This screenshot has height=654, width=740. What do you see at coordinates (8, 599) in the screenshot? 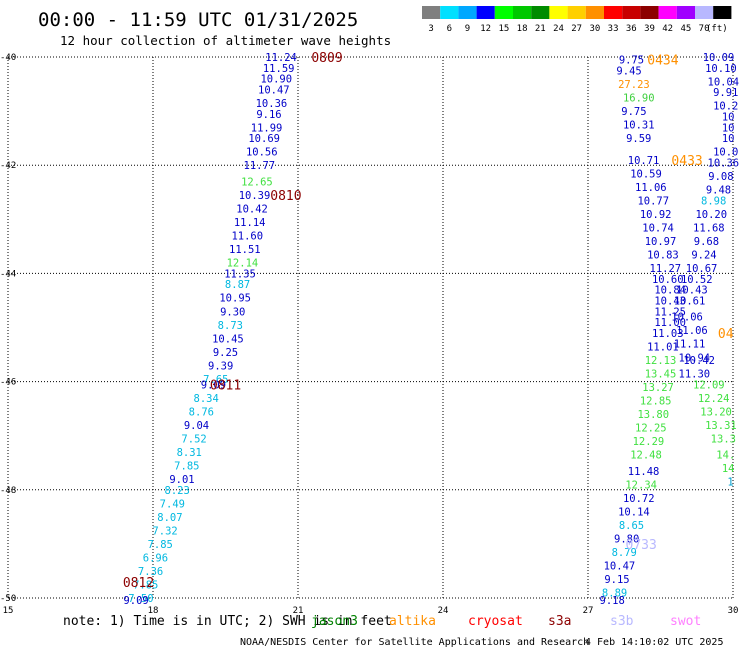
I see `y-tick-label: -50` at bounding box center [8, 599].